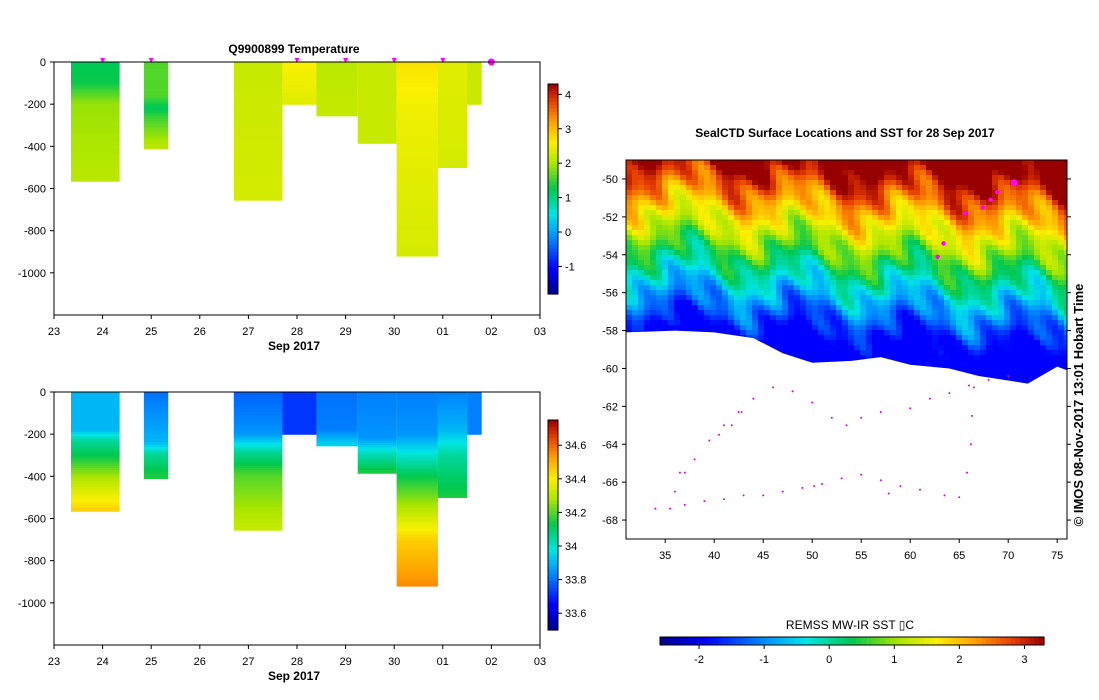 The width and height of the screenshot is (1099, 700). I want to click on lat-tick-label: -58, so click(610, 332).